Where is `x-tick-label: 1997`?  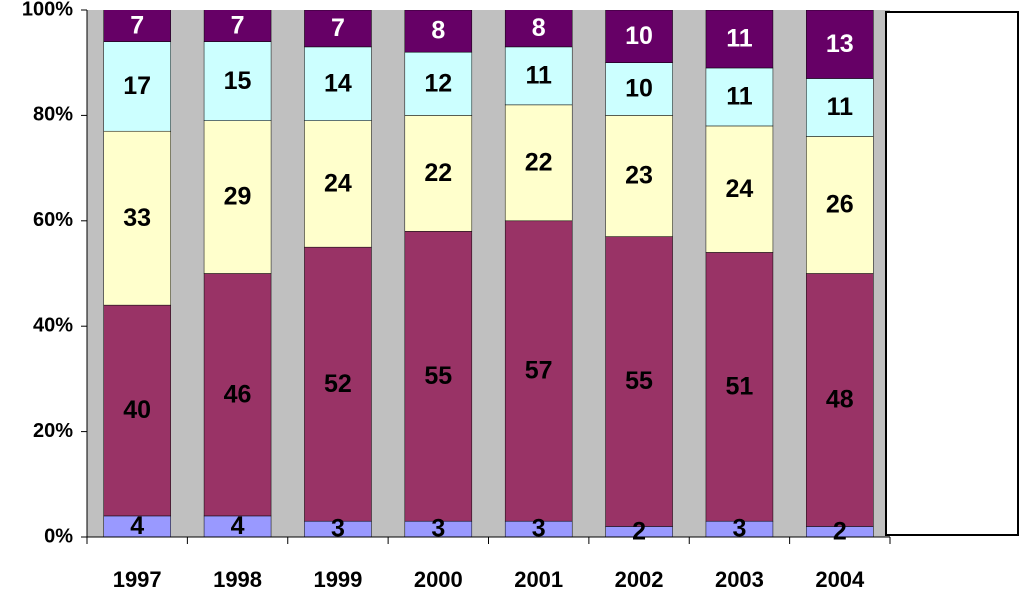 x-tick-label: 1997 is located at coordinates (137, 579).